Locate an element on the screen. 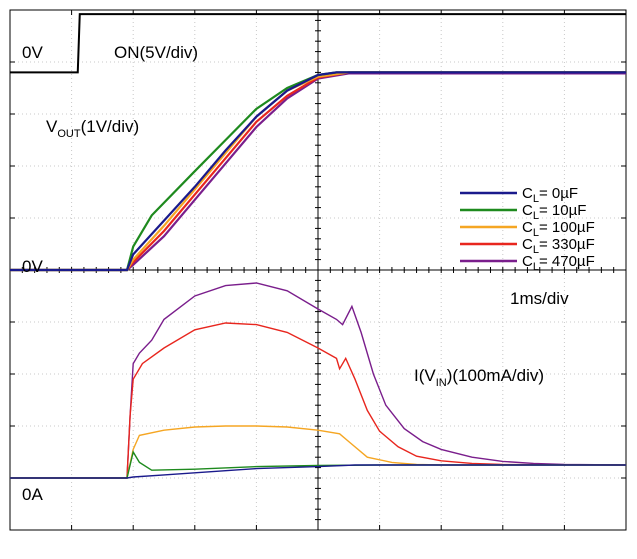 The width and height of the screenshot is (637, 559). on-trace-label: ON(5V/div) is located at coordinates (156, 52).